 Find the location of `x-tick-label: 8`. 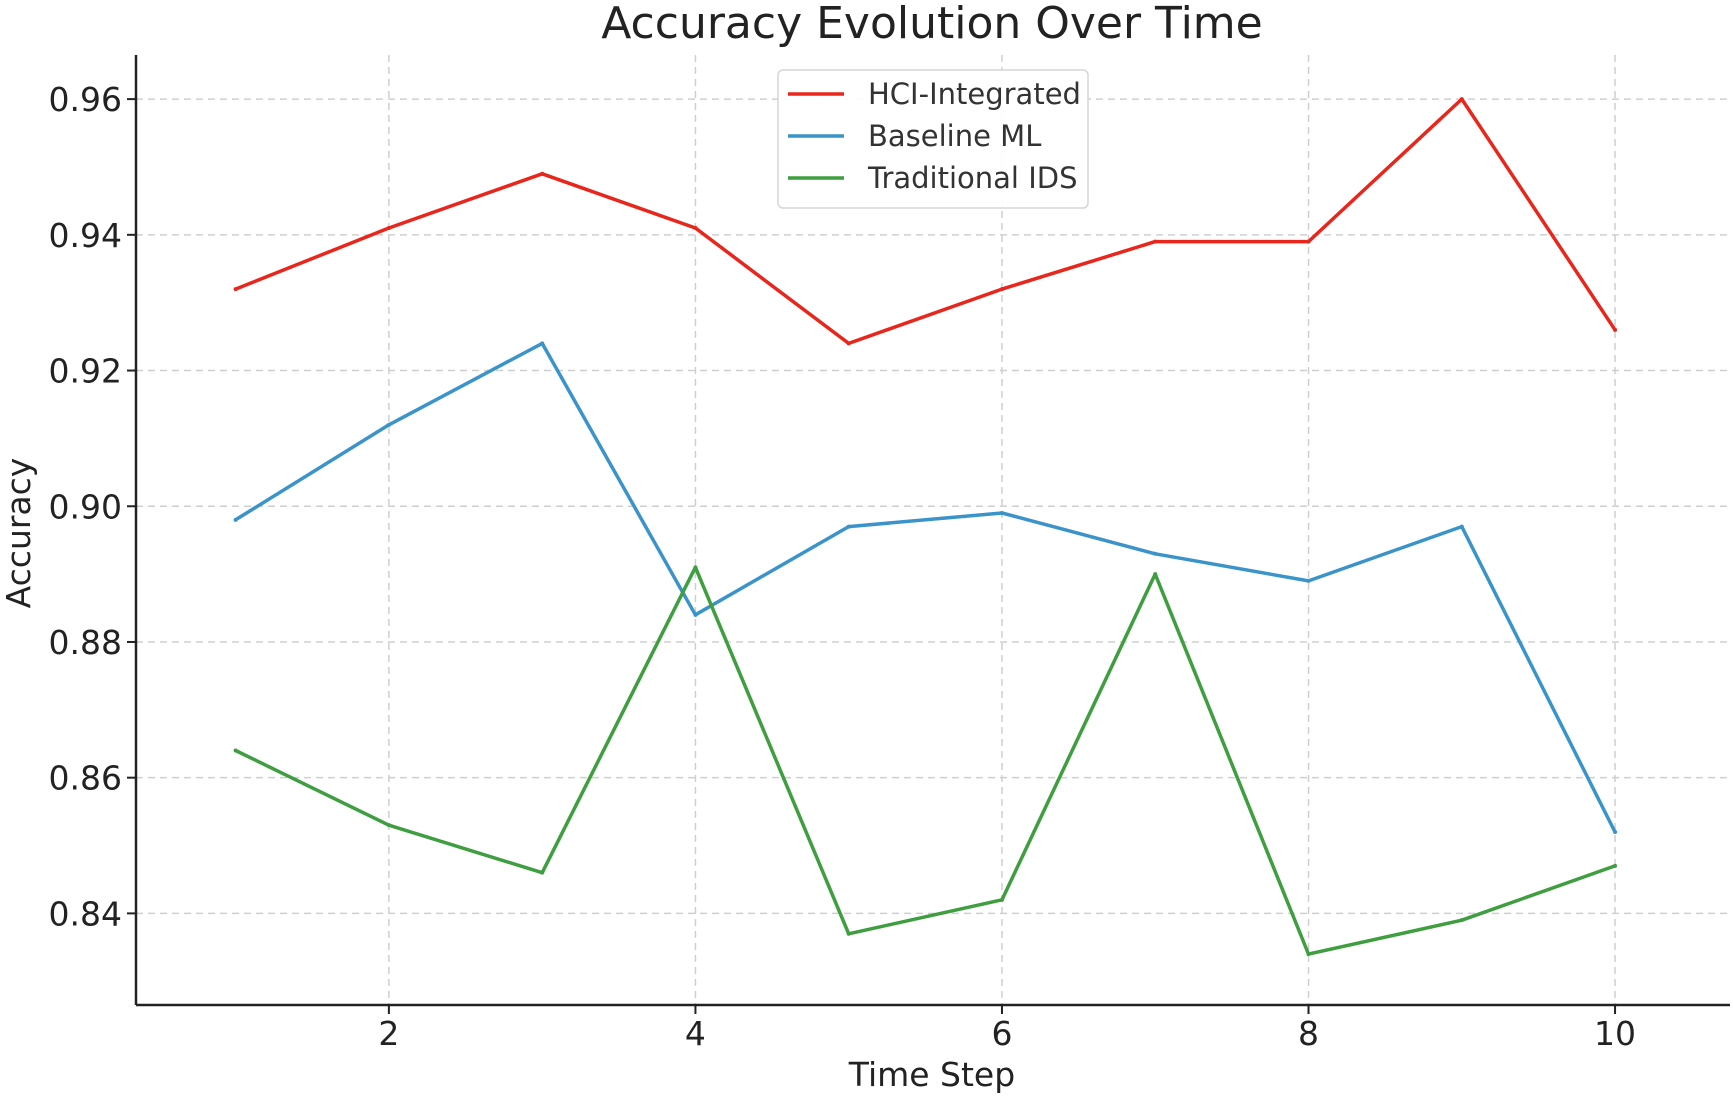

x-tick-label: 8 is located at coordinates (1308, 1033).